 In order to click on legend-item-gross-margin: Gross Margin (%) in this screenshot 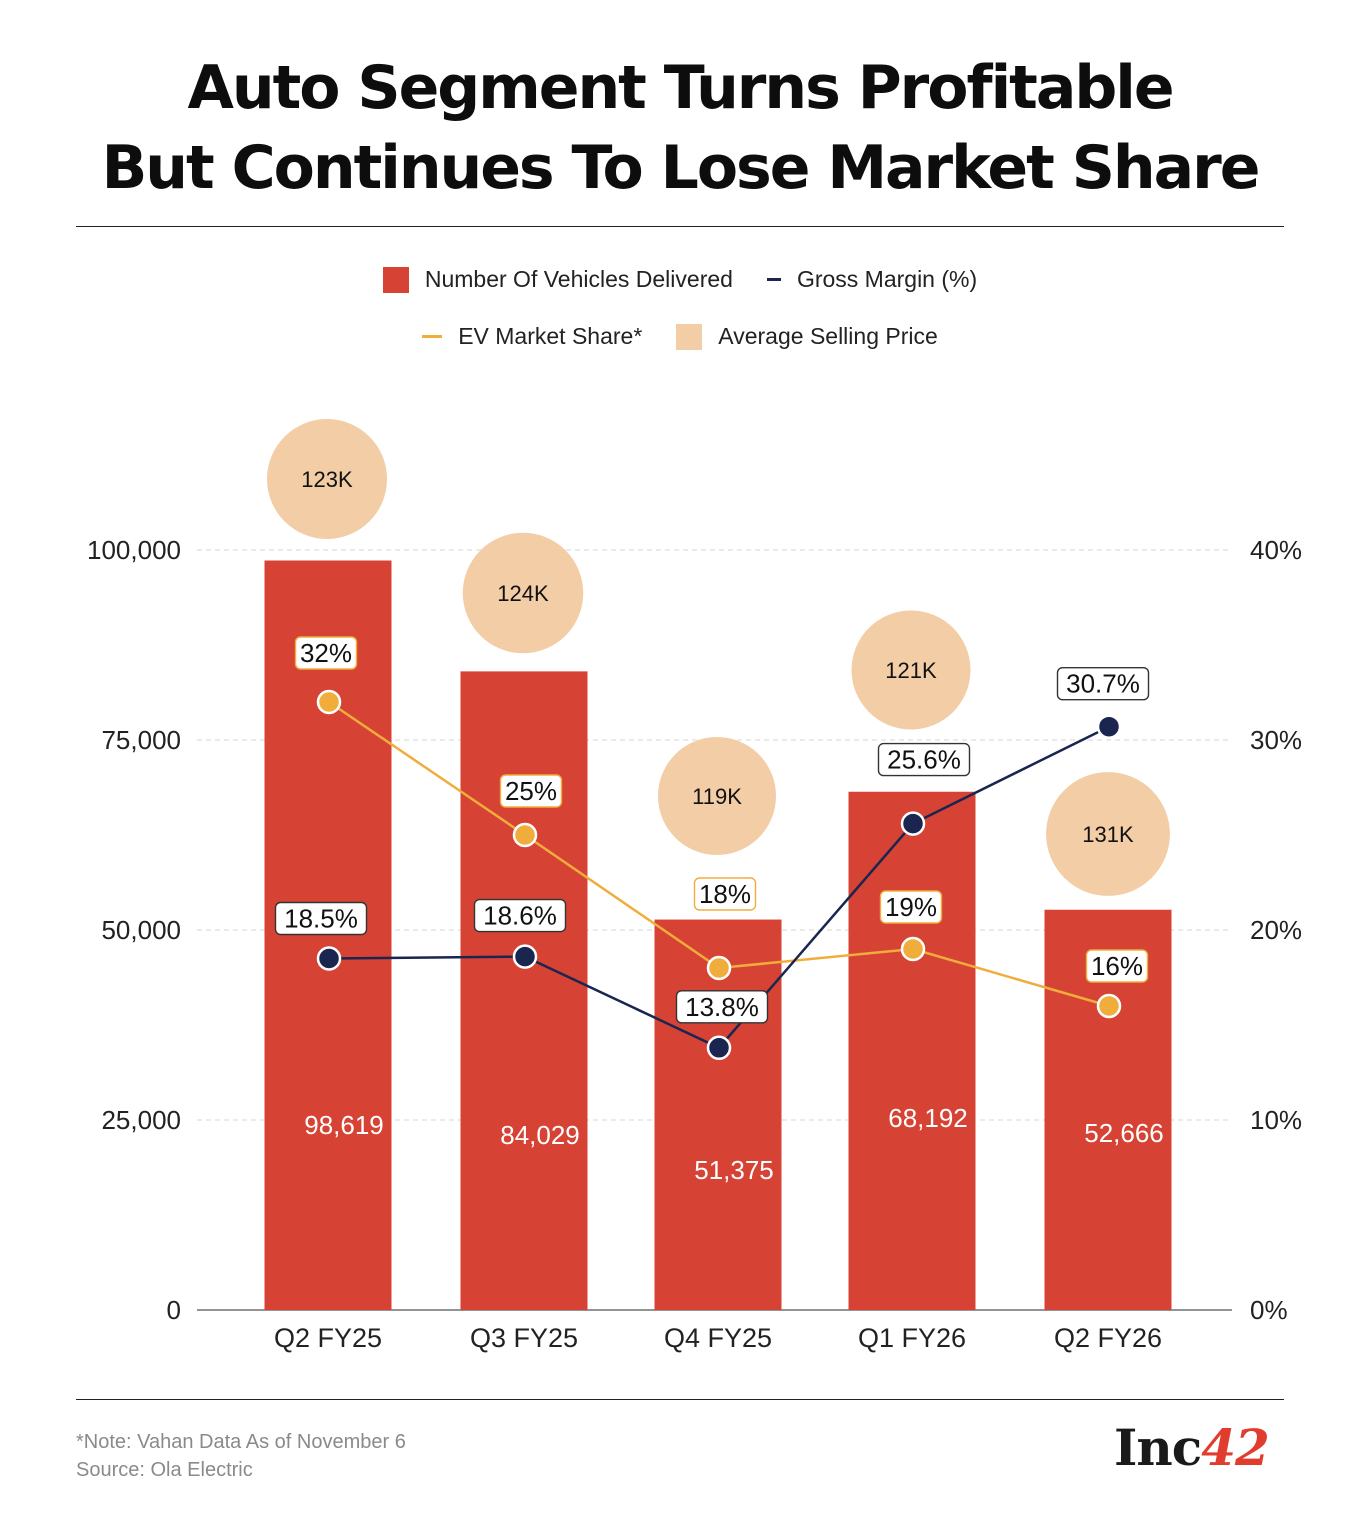, I will do `click(872, 279)`.